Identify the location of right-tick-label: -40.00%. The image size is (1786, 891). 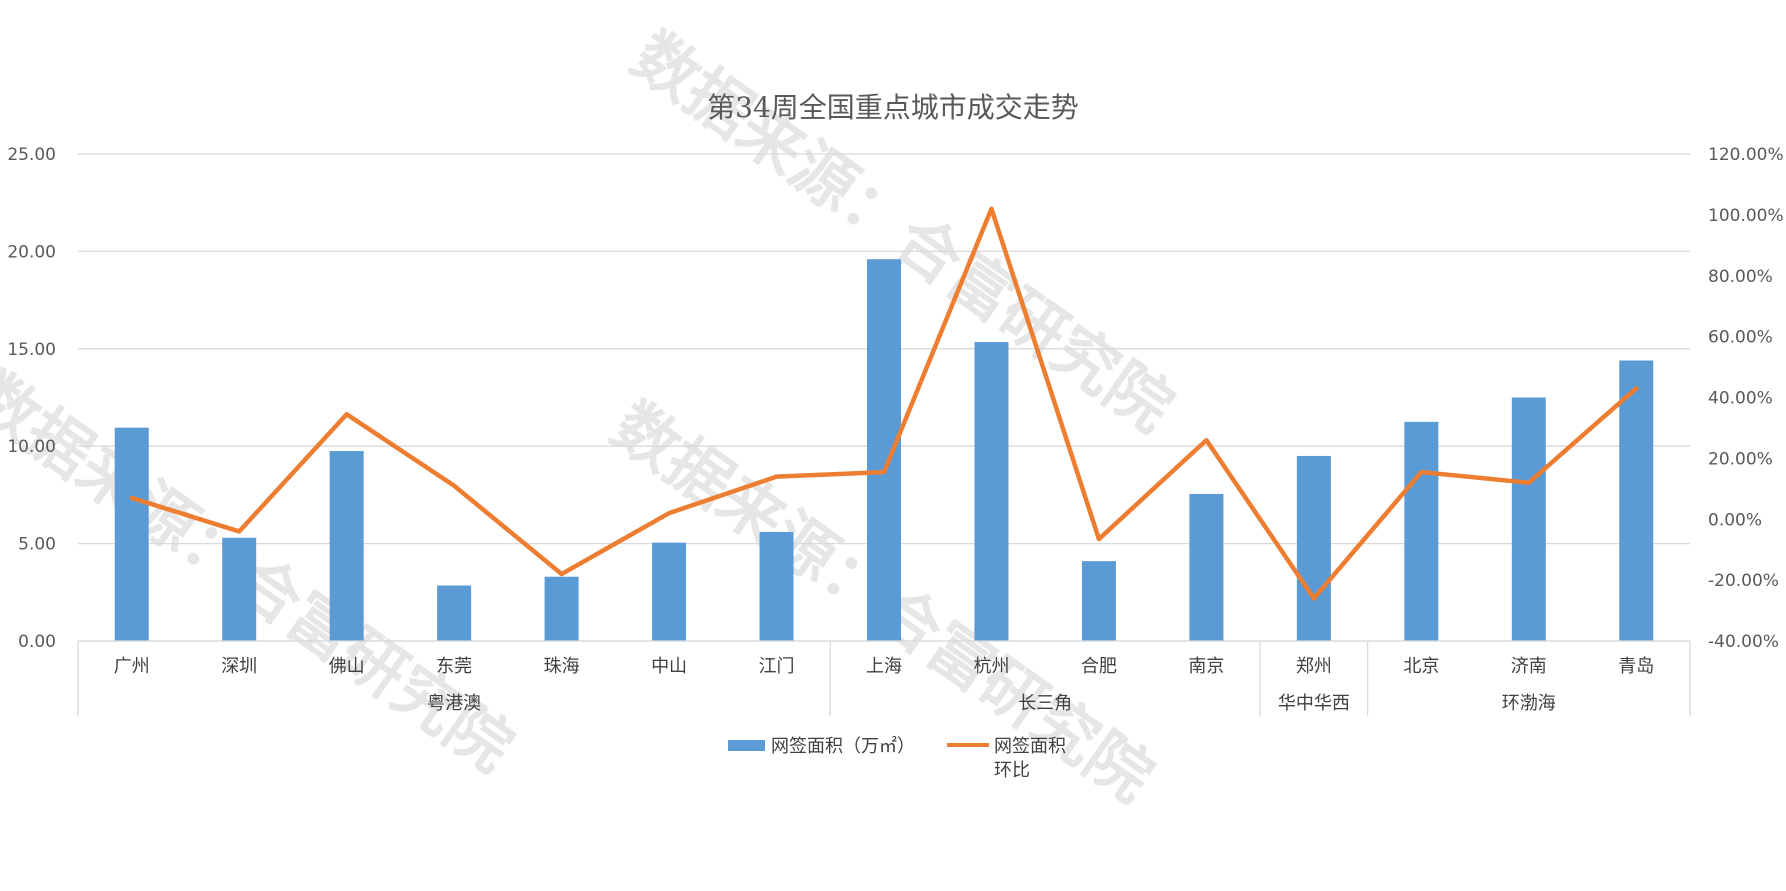
(1743, 642).